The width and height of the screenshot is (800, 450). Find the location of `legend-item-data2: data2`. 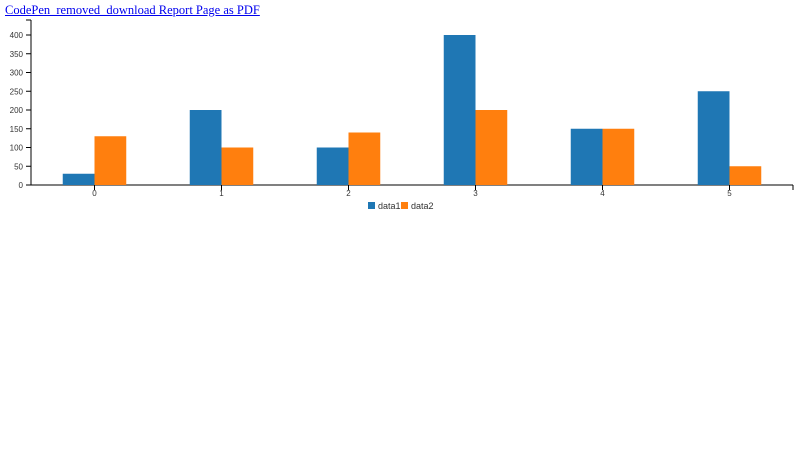

legend-item-data2: data2 is located at coordinates (417, 206).